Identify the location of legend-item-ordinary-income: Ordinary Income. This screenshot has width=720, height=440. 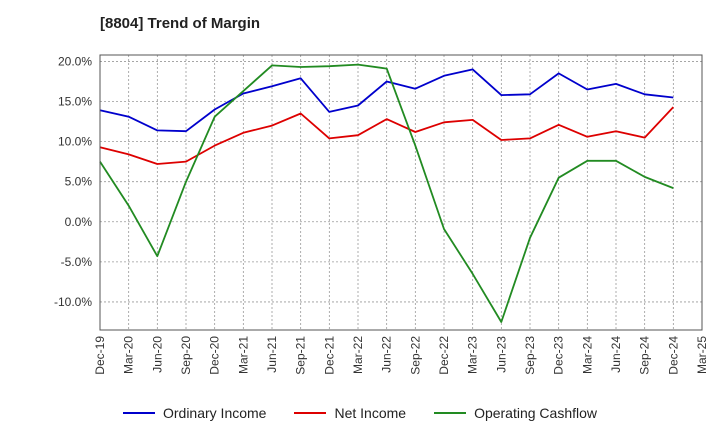
(194, 413).